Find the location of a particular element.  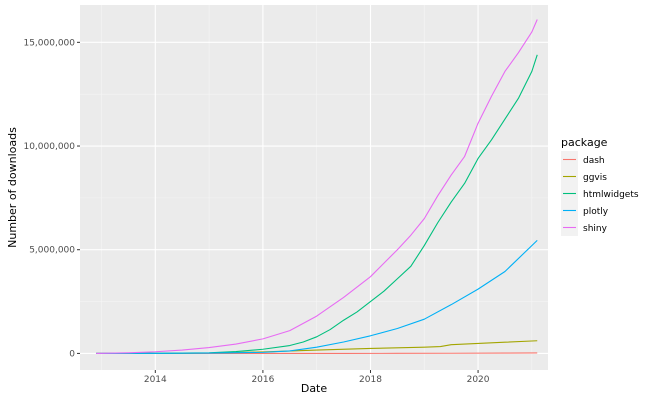

y-tick-label: 0 is located at coordinates (72, 354).